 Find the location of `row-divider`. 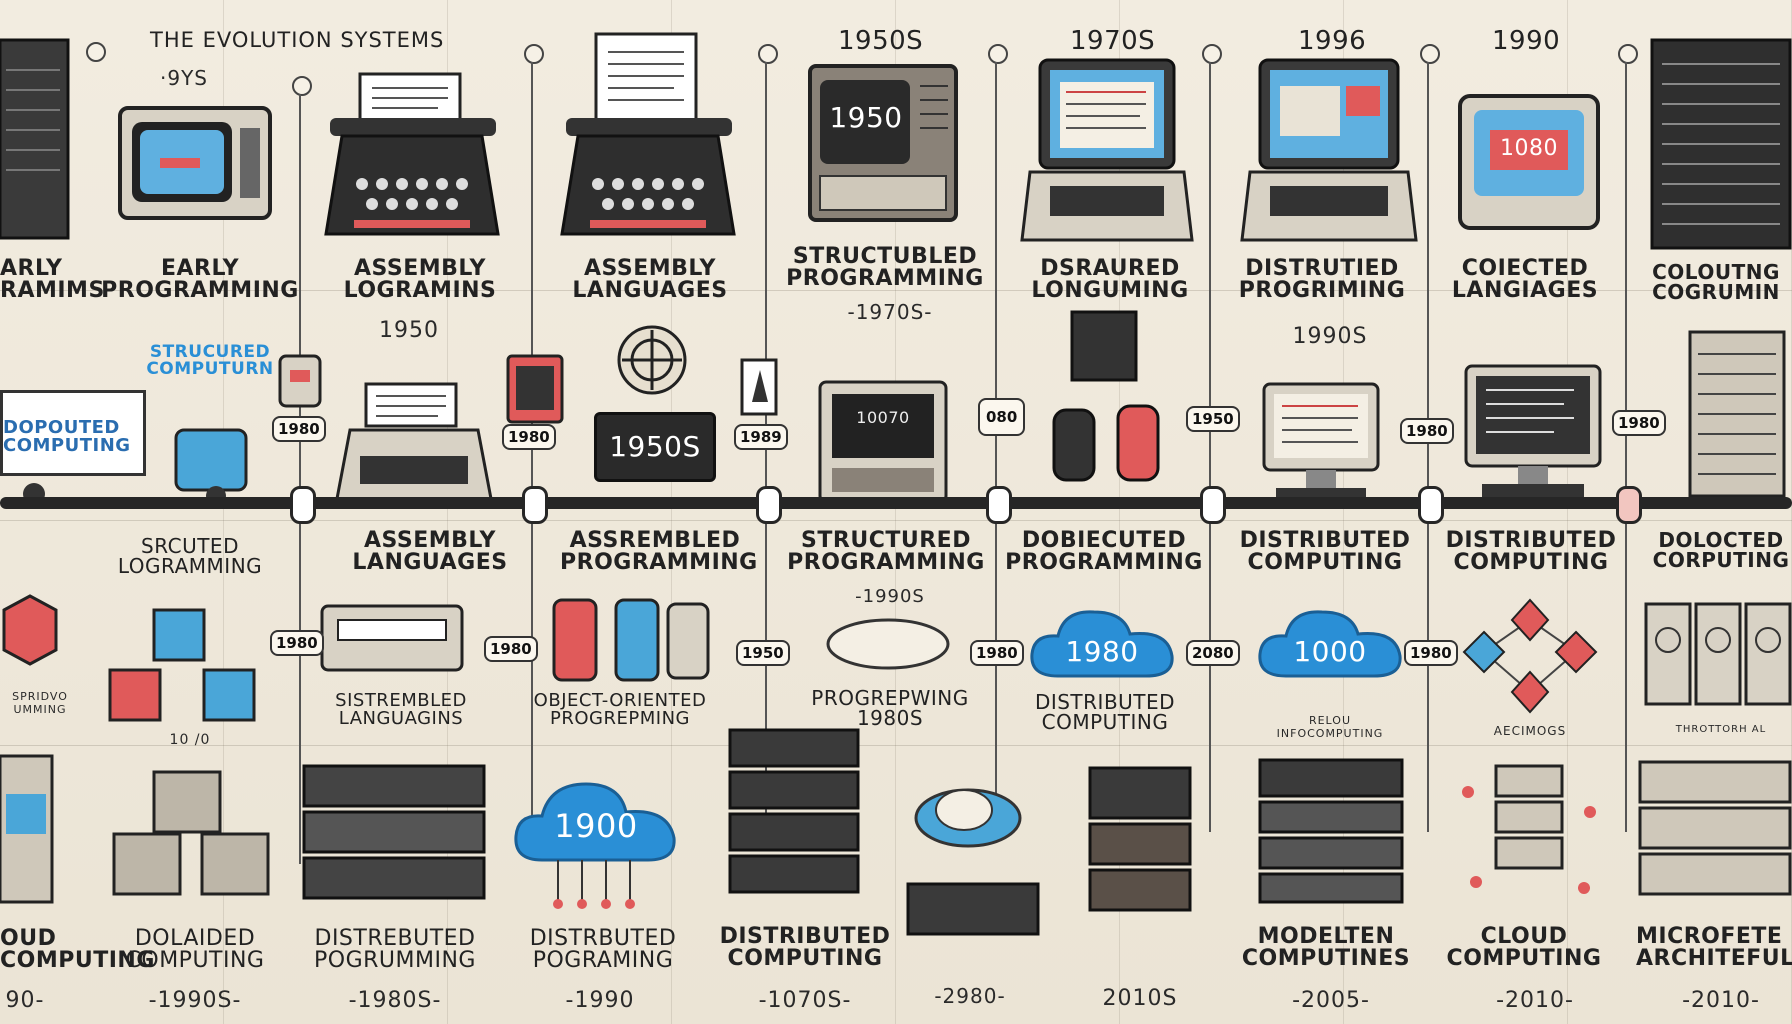

row-divider is located at coordinates (896, 745).